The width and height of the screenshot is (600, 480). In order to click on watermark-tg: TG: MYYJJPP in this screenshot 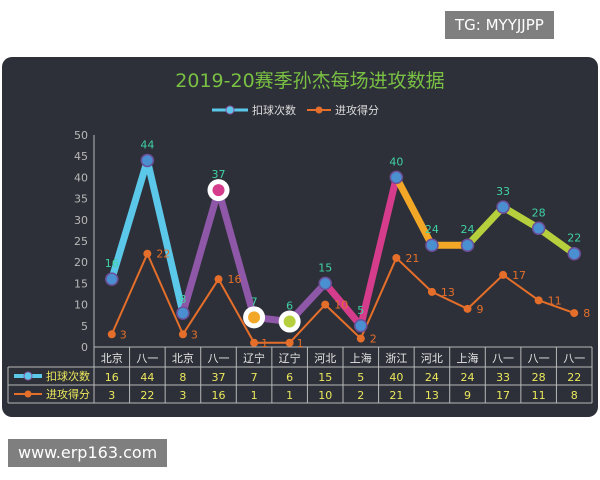, I will do `click(499, 25)`.